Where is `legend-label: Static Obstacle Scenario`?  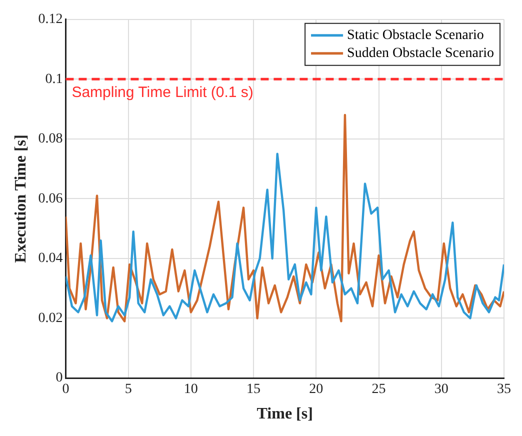
legend-label: Static Obstacle Scenario is located at coordinates (415, 36).